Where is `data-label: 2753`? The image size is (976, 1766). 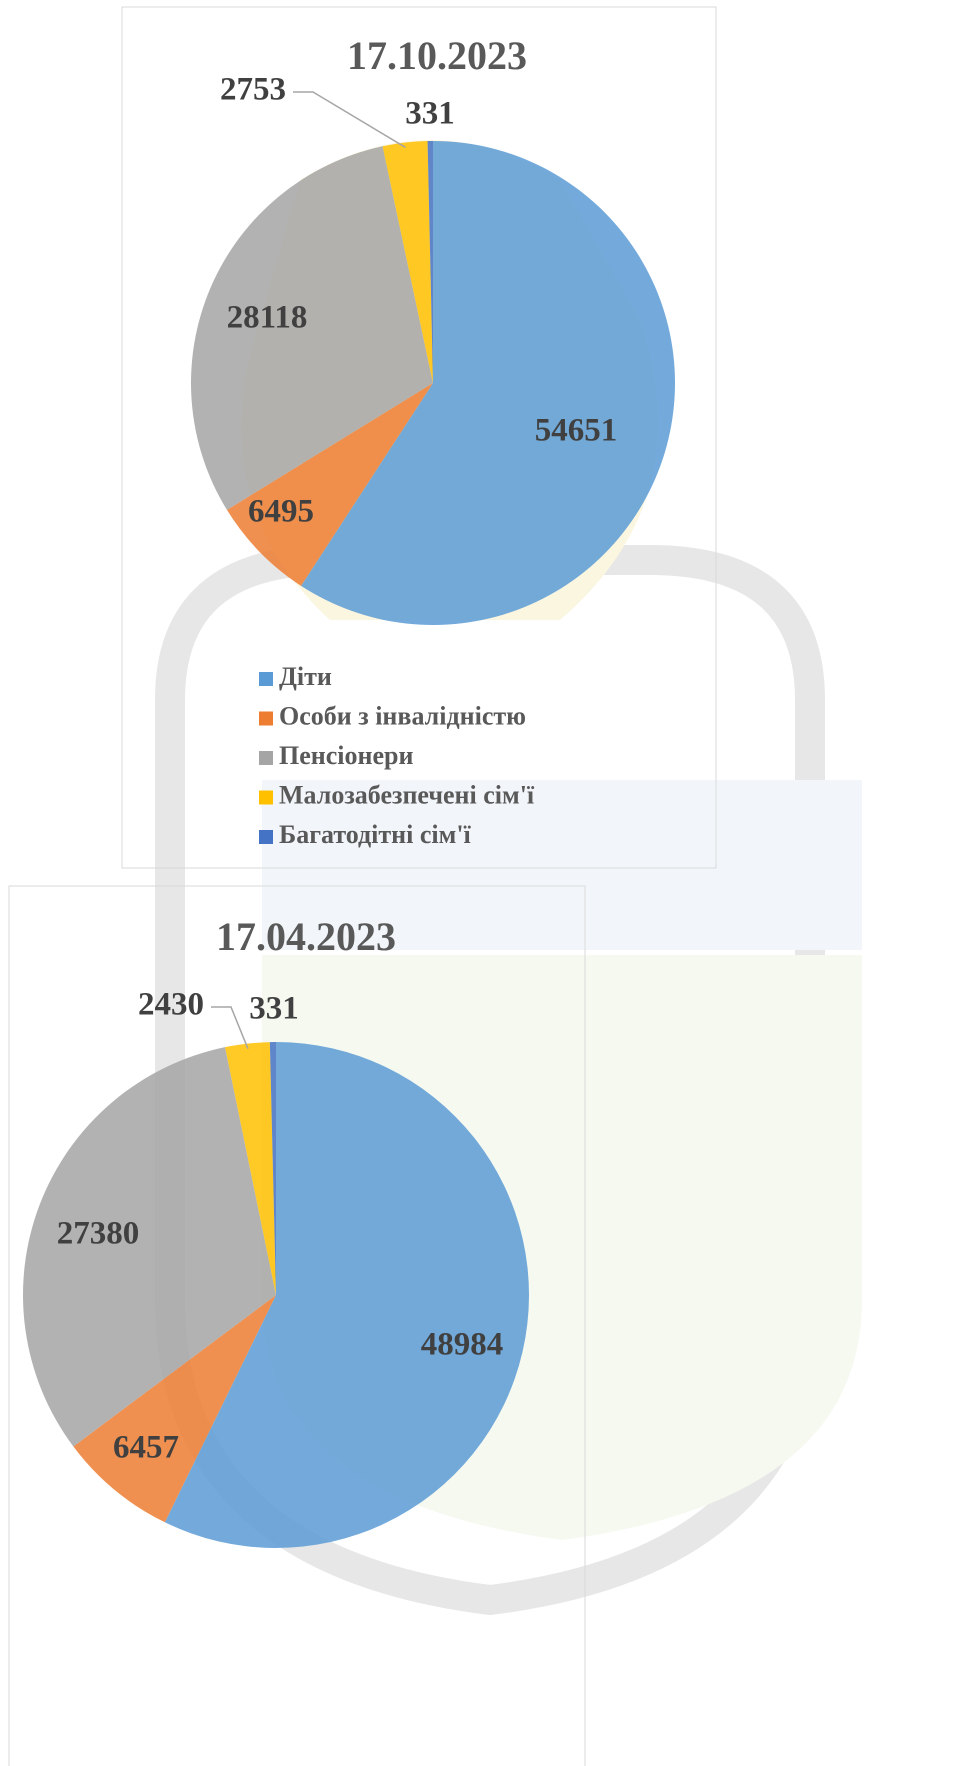
data-label: 2753 is located at coordinates (253, 90).